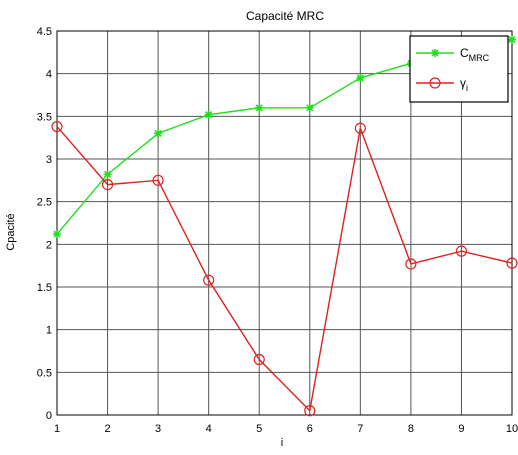 The height and width of the screenshot is (455, 518). What do you see at coordinates (107, 429) in the screenshot?
I see `x-tick-label: 2` at bounding box center [107, 429].